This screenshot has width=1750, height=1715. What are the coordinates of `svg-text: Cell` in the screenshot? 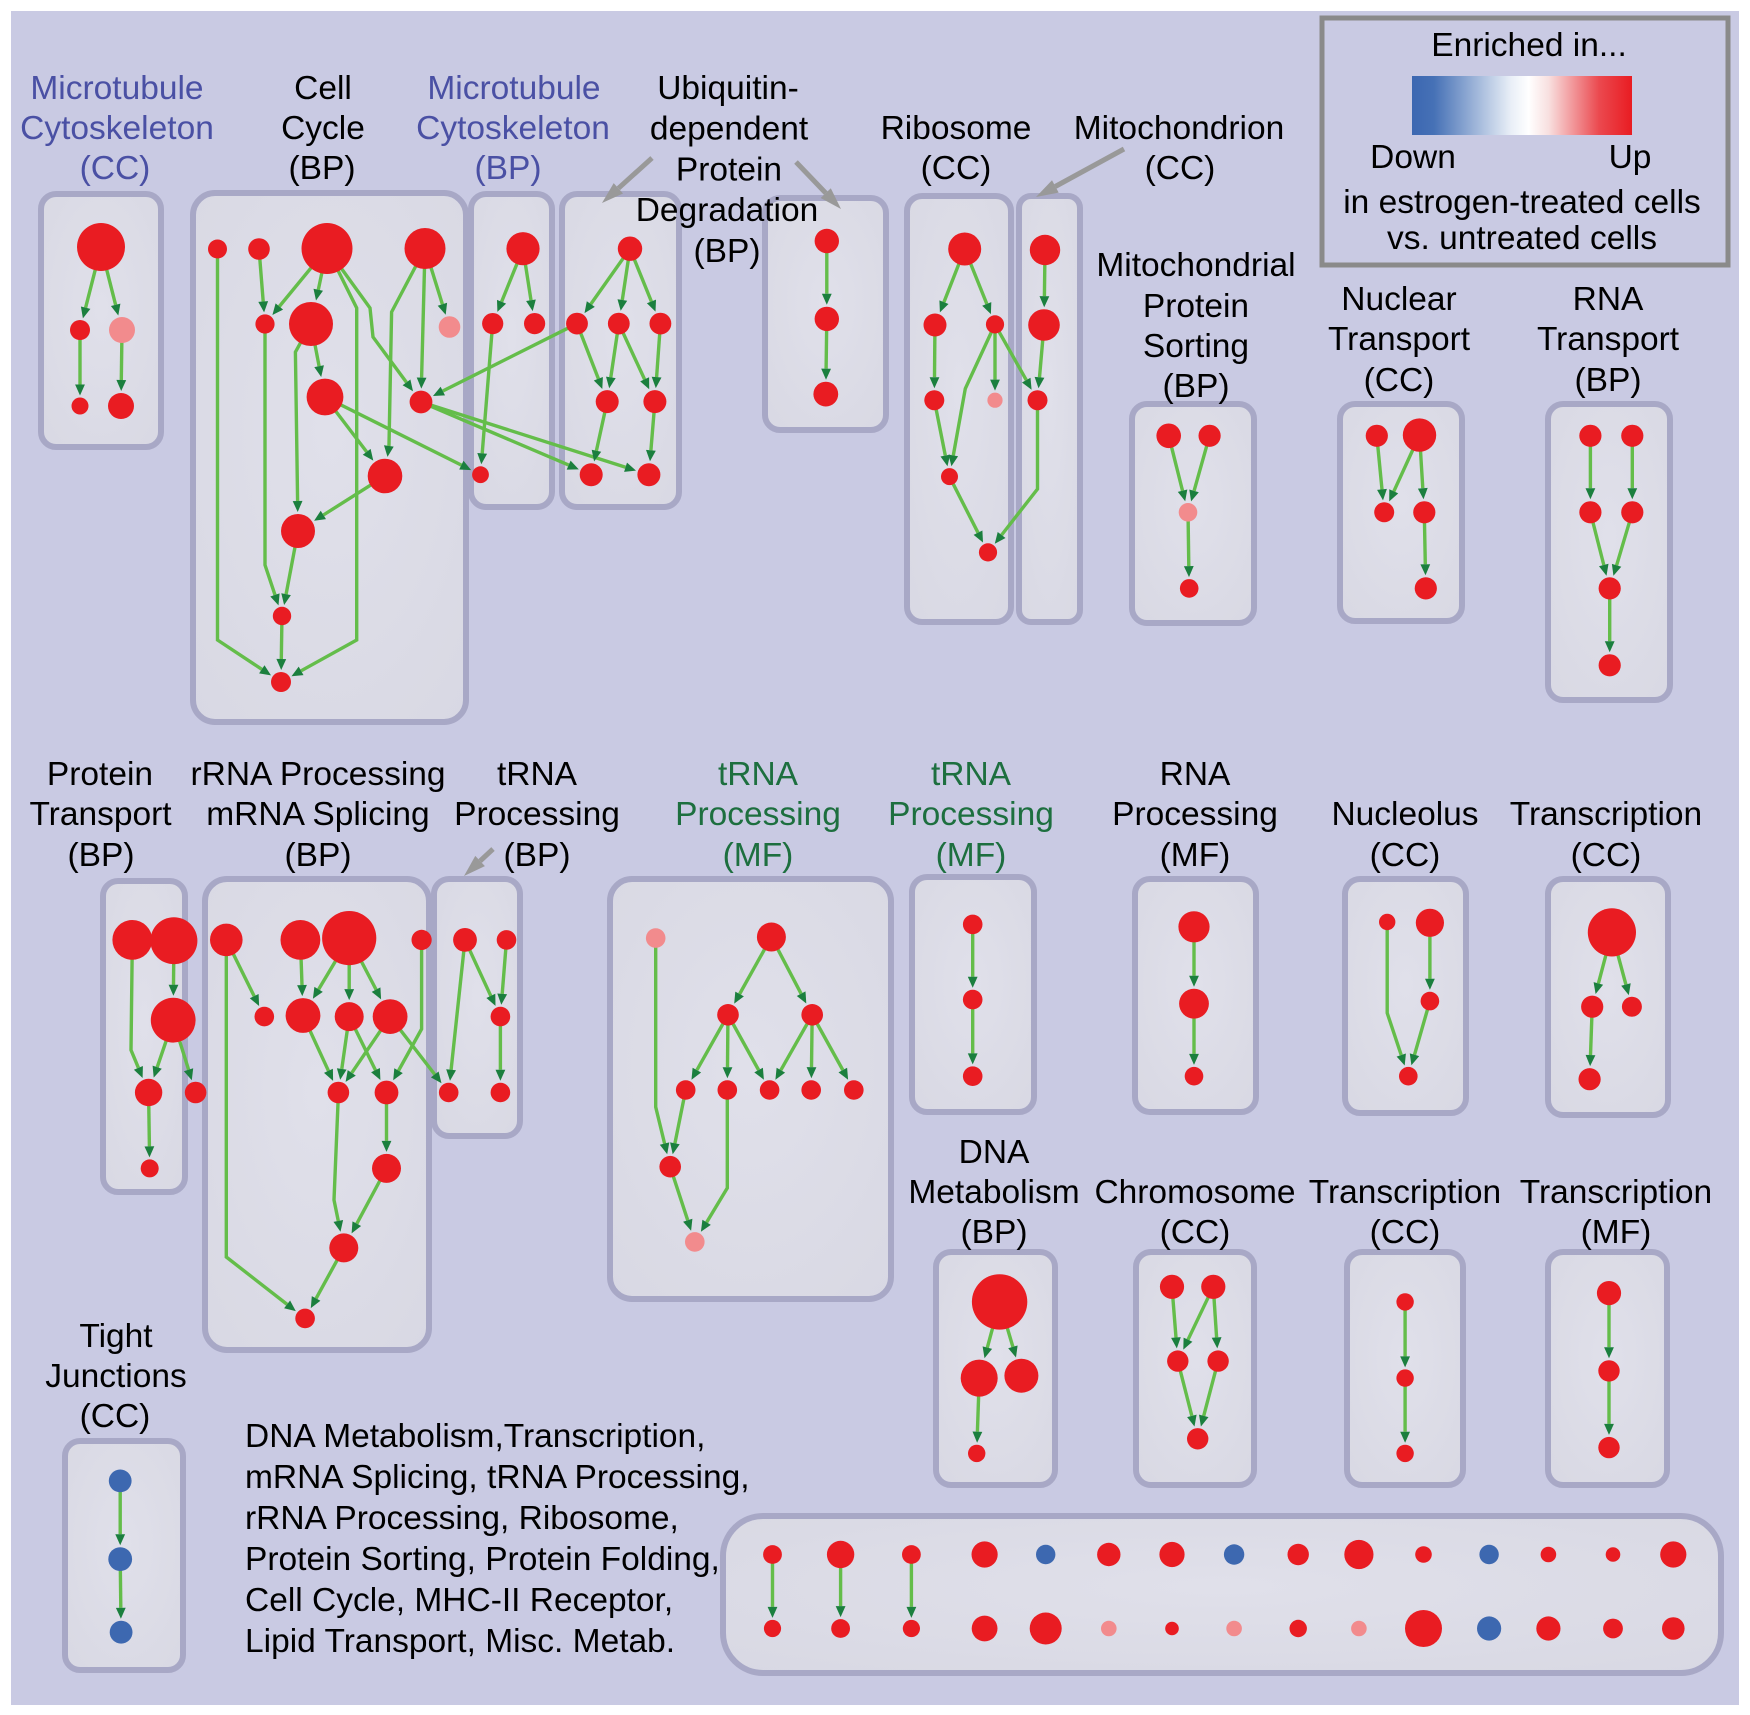 It's located at (323, 88).